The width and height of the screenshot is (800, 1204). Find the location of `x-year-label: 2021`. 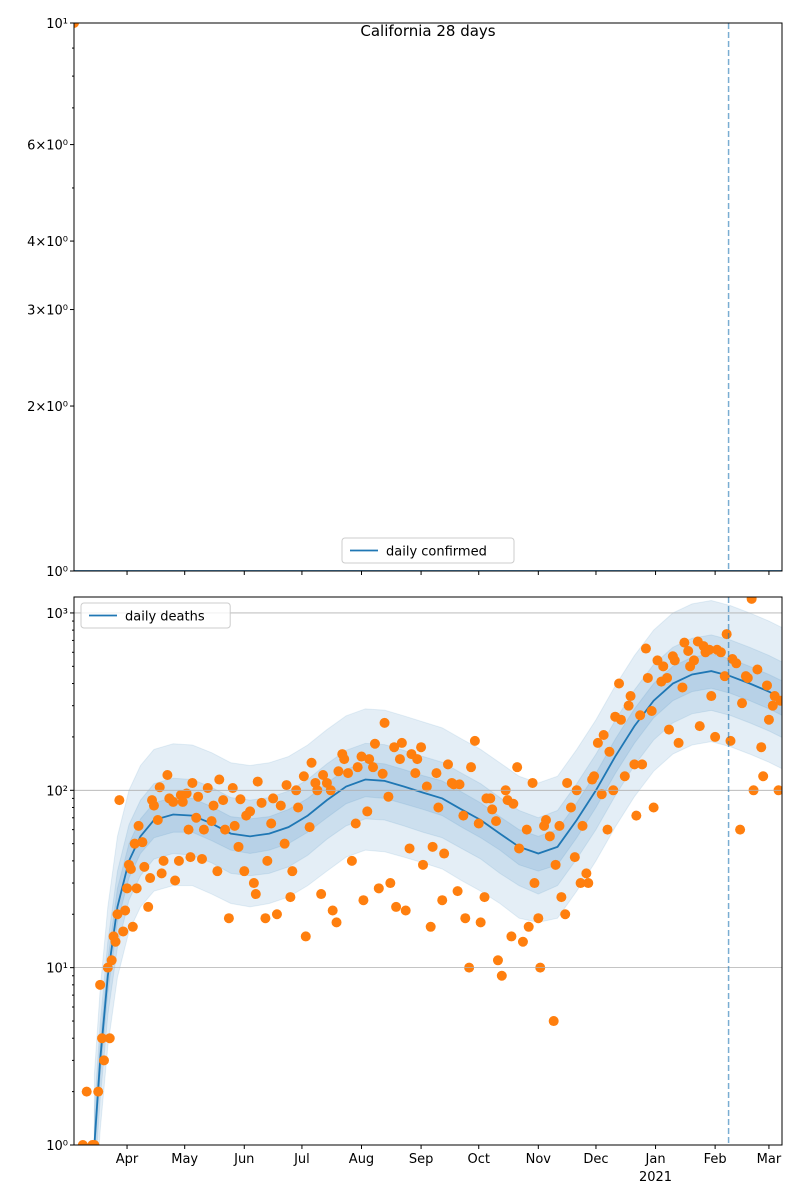

x-year-label: 2021 is located at coordinates (655, 1177).